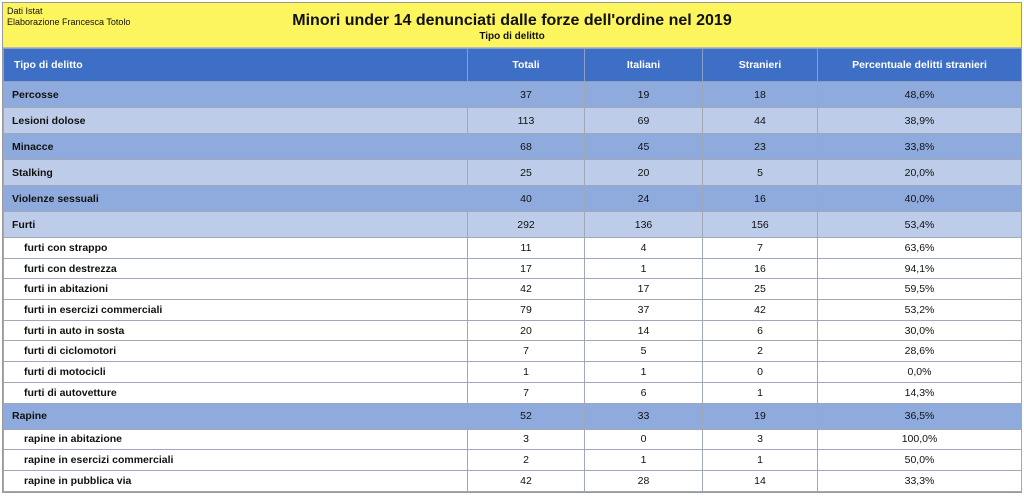  Describe the element at coordinates (235, 268) in the screenshot. I see `row-label: furti con destrezza` at that location.